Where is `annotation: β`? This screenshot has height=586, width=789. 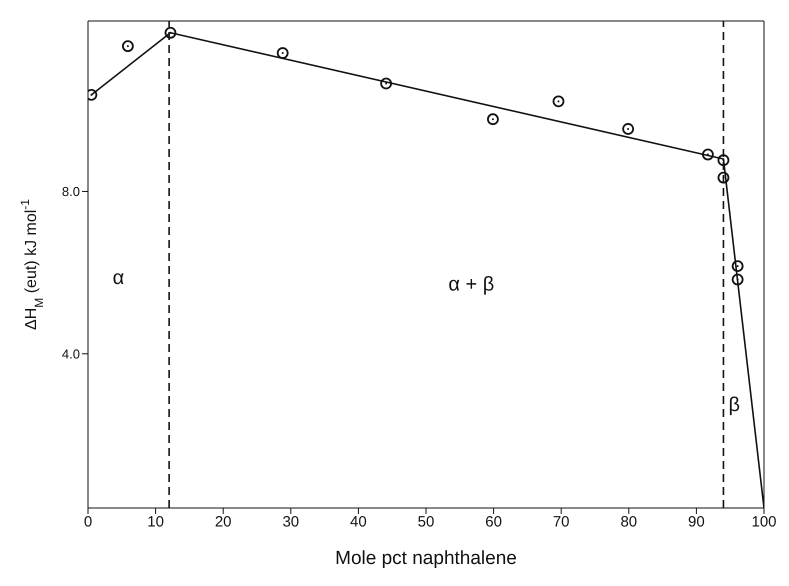 annotation: β is located at coordinates (734, 405).